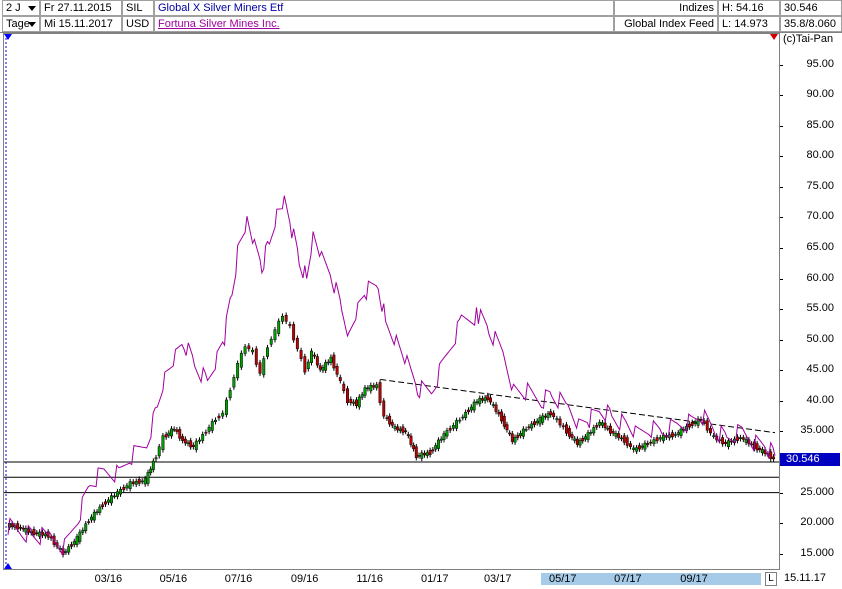 Image resolution: width=842 pixels, height=589 pixels. What do you see at coordinates (384, 24) in the screenshot?
I see `series2-name: Fortuna Silver Mines Inc.` at bounding box center [384, 24].